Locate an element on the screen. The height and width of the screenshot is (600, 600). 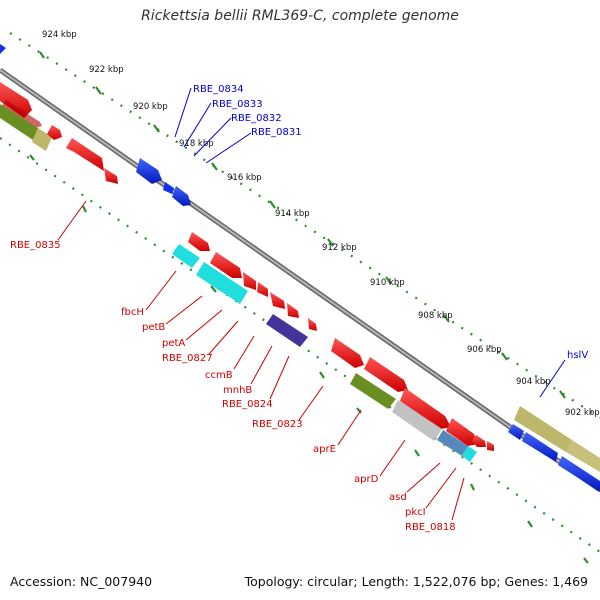
gene-label: RBE_0827 is located at coordinates (187, 358).